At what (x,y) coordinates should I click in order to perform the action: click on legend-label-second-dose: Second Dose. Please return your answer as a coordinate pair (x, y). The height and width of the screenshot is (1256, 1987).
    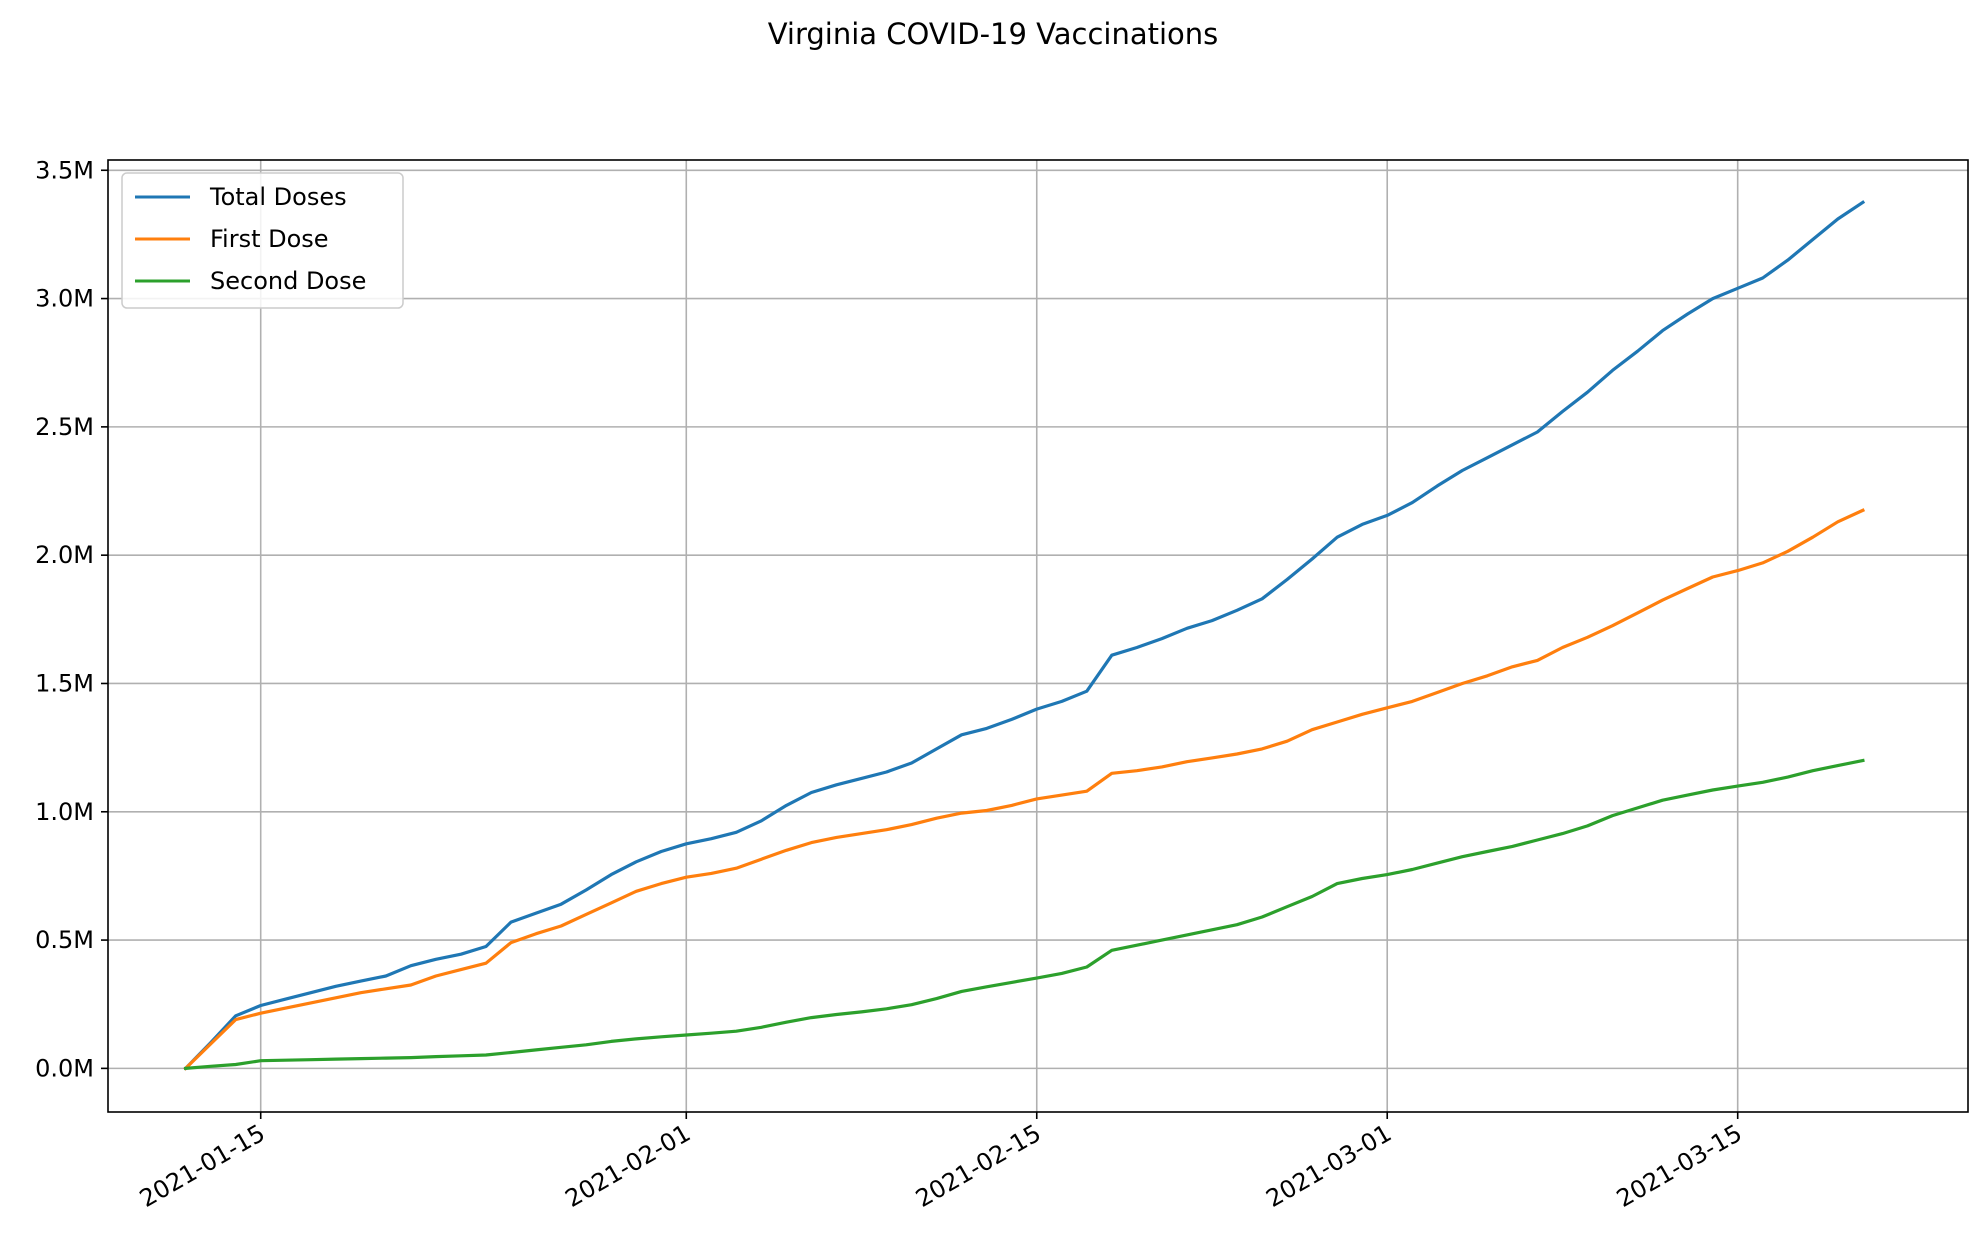
    Looking at the image, I should click on (288, 281).